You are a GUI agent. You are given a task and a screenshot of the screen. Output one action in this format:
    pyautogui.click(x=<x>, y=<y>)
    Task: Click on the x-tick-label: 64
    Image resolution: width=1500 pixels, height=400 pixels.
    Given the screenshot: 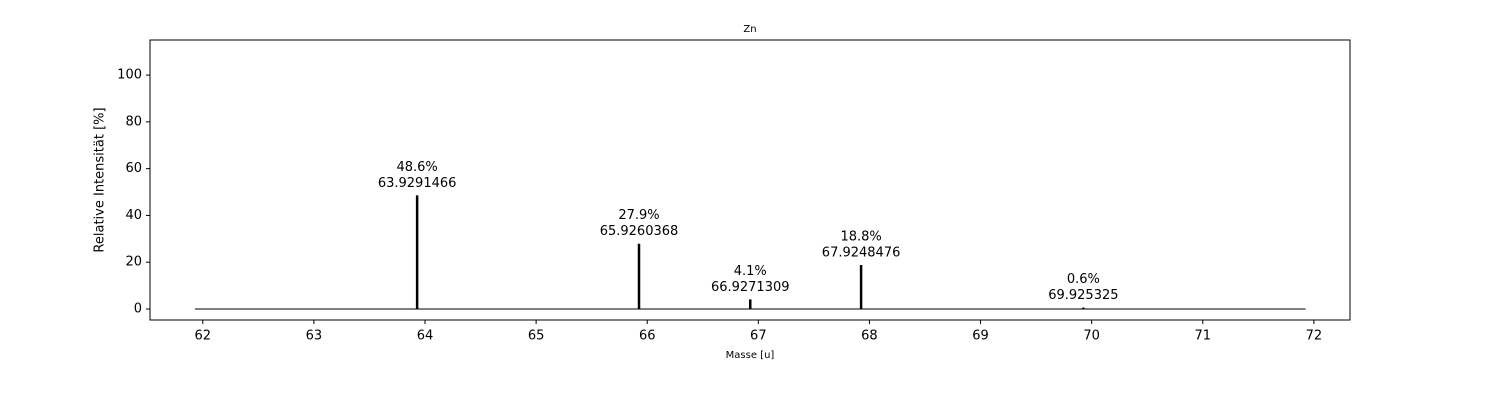 What is the action you would take?
    pyautogui.click(x=425, y=336)
    